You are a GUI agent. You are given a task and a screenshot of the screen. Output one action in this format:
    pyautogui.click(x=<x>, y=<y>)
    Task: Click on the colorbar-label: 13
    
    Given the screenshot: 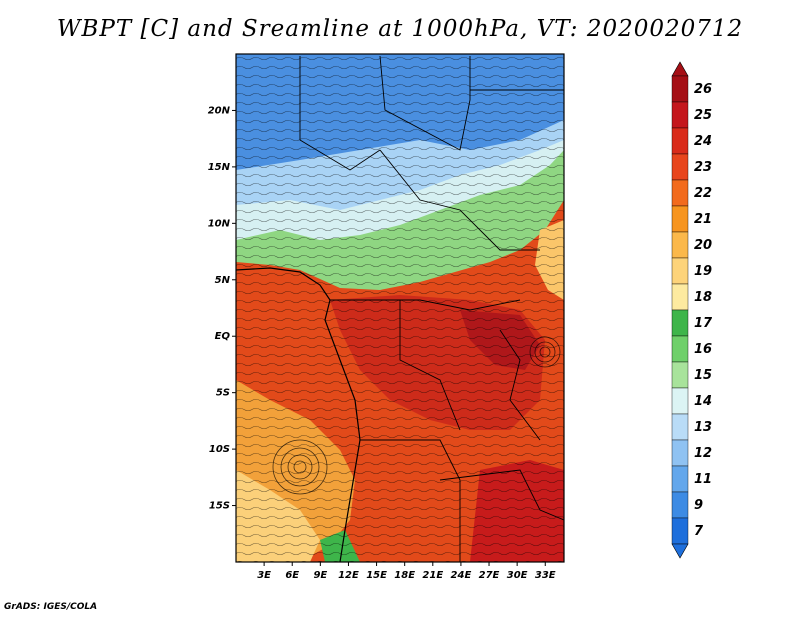 What is the action you would take?
    pyautogui.click(x=703, y=427)
    